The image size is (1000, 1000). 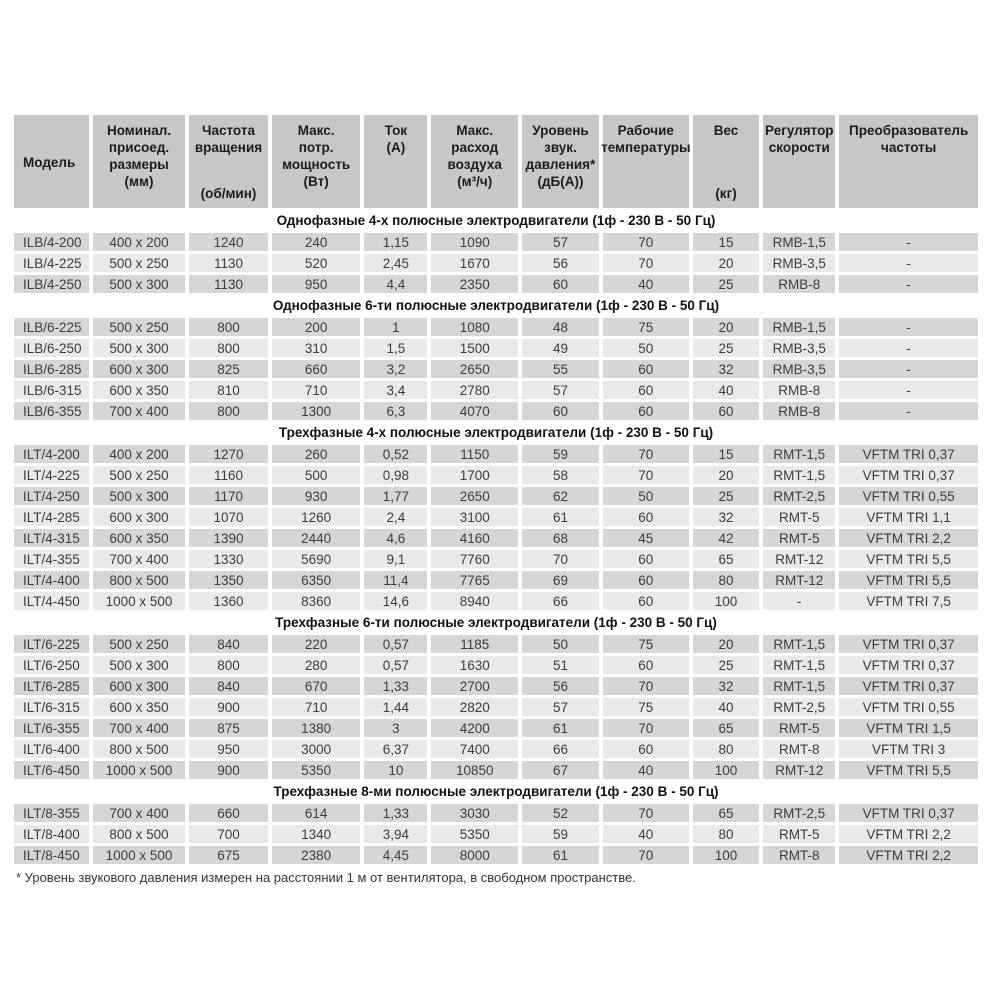 What do you see at coordinates (228, 193) in the screenshot?
I see `column-unit: (об/мин)` at bounding box center [228, 193].